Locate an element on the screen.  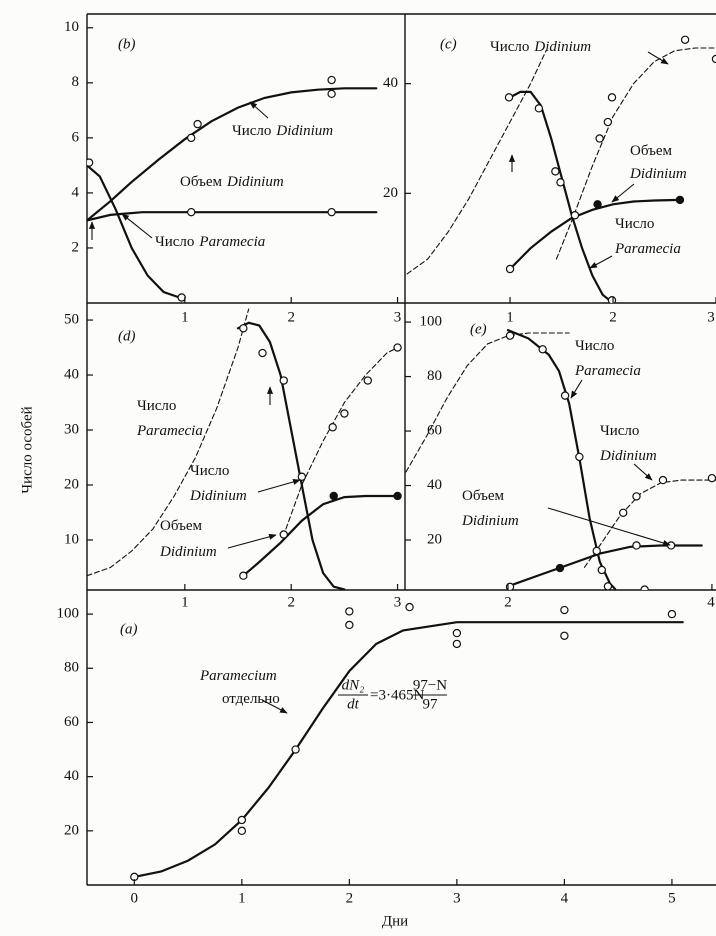
annotation: Число Didinium is located at coordinates (540, 47).